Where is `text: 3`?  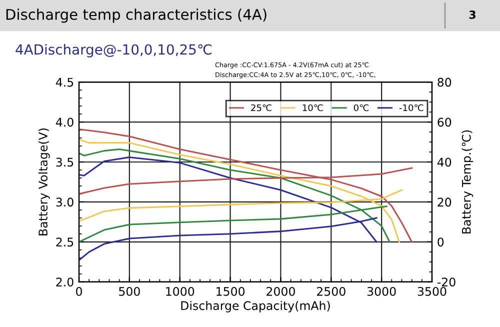
text: 3 is located at coordinates (472, 14).